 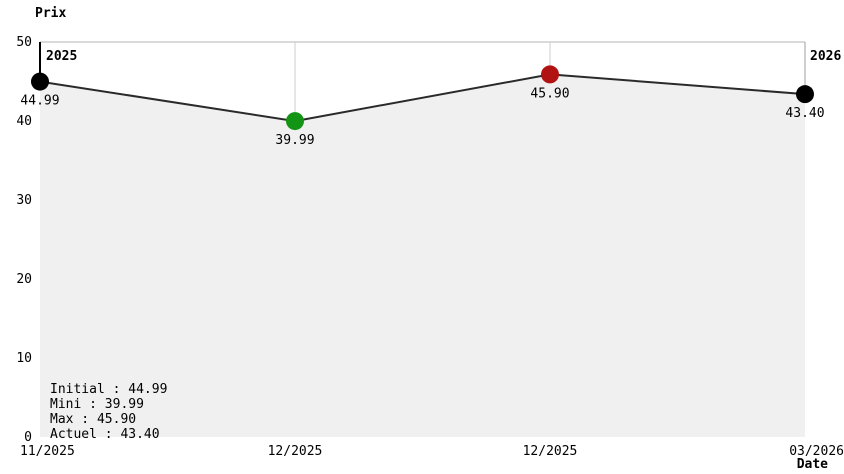 What do you see at coordinates (93, 419) in the screenshot?
I see `legend-entry-max: Max : 45.90` at bounding box center [93, 419].